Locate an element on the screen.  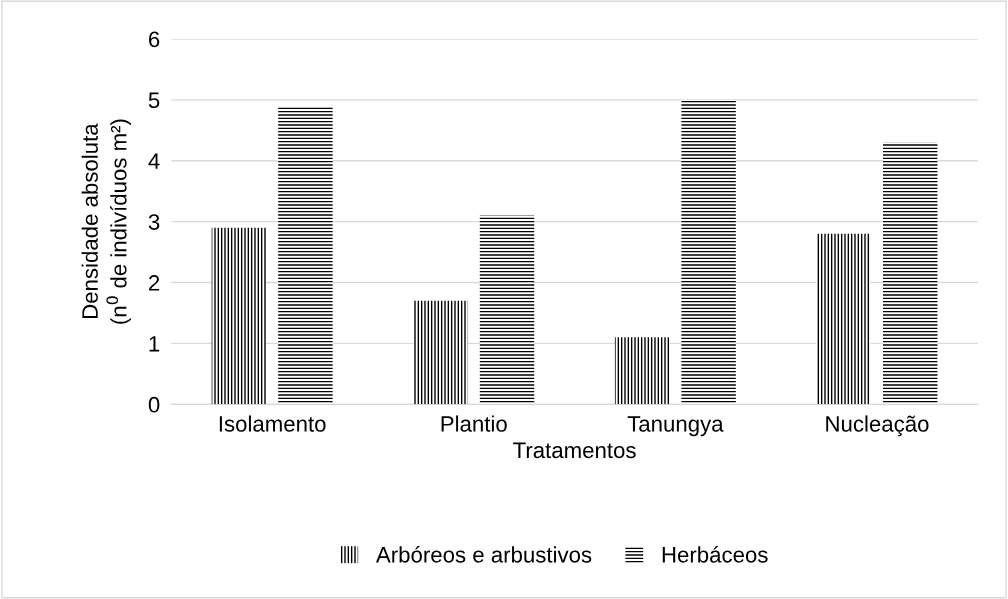
y-tick-label: 2 is located at coordinates (154, 283).